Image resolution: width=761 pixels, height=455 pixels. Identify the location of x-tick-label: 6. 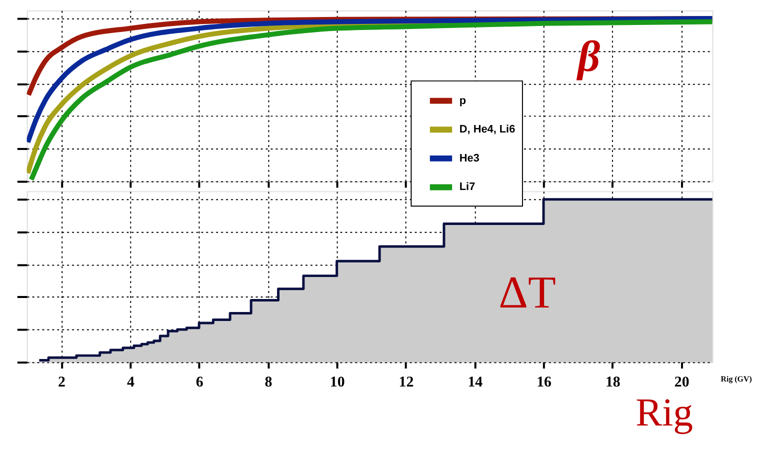
(200, 382).